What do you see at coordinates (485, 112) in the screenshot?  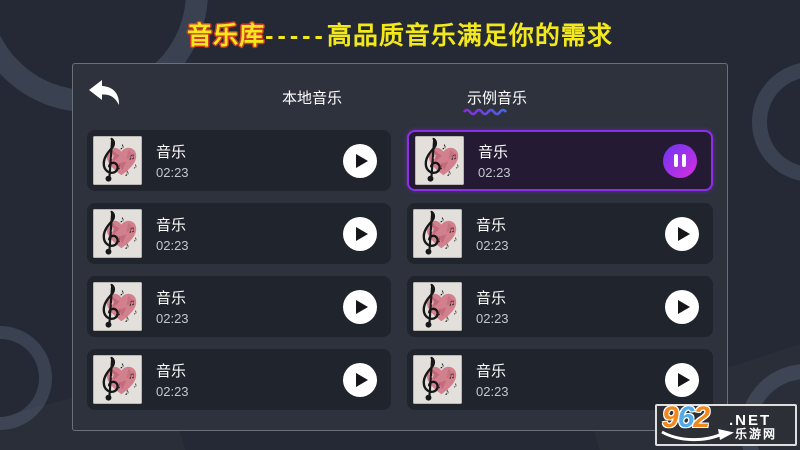 I see `active-tab-underline` at bounding box center [485, 112].